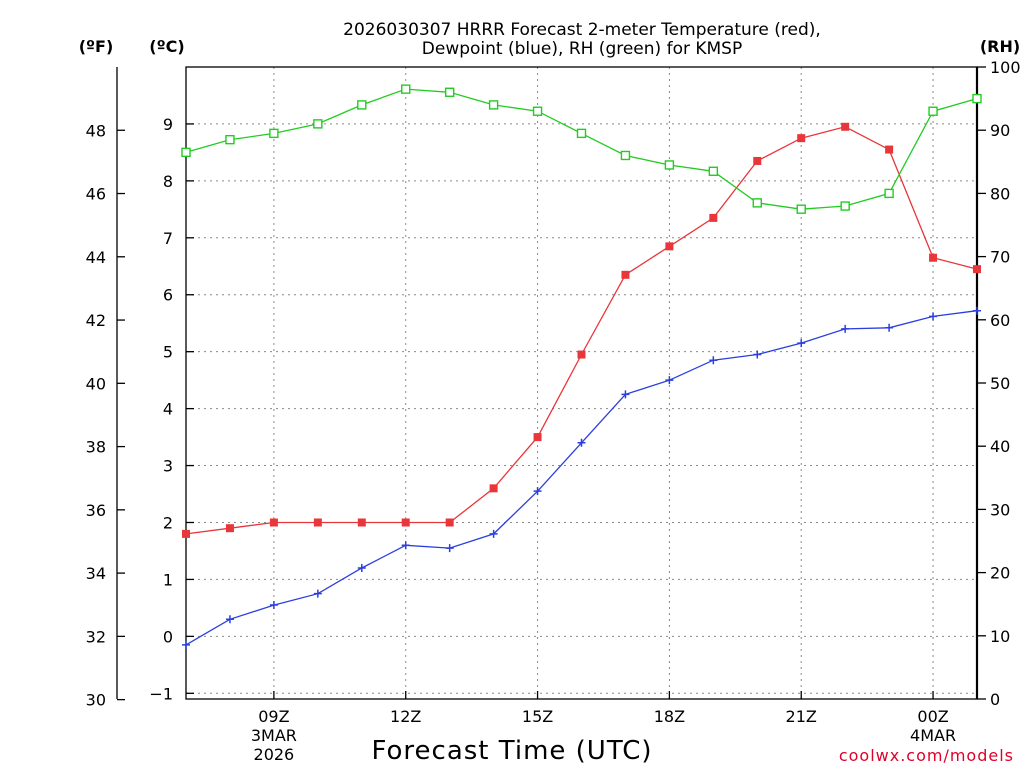 This screenshot has height=768, width=1024. I want to click on x-tick-label-15Z: 15Z, so click(537, 716).